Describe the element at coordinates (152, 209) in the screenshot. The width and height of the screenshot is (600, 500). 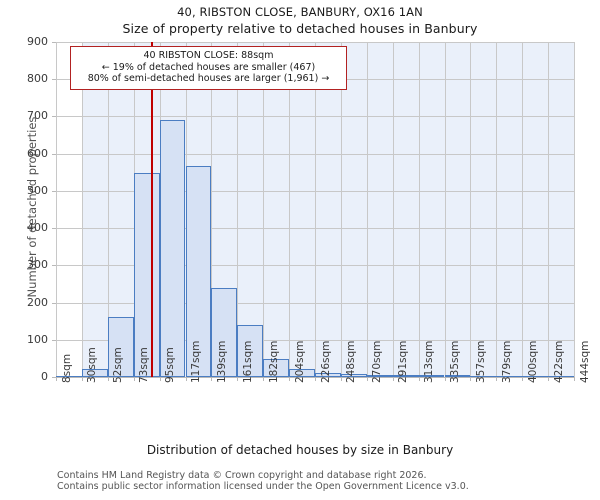
I see `property-size-marker-line` at that location.